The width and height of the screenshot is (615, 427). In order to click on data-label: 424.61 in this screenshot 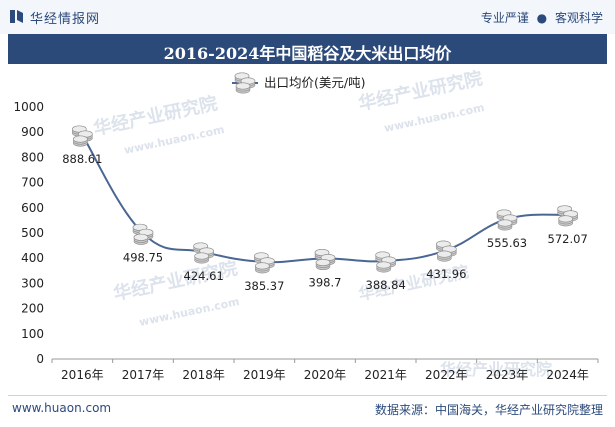, I will do `click(204, 276)`.